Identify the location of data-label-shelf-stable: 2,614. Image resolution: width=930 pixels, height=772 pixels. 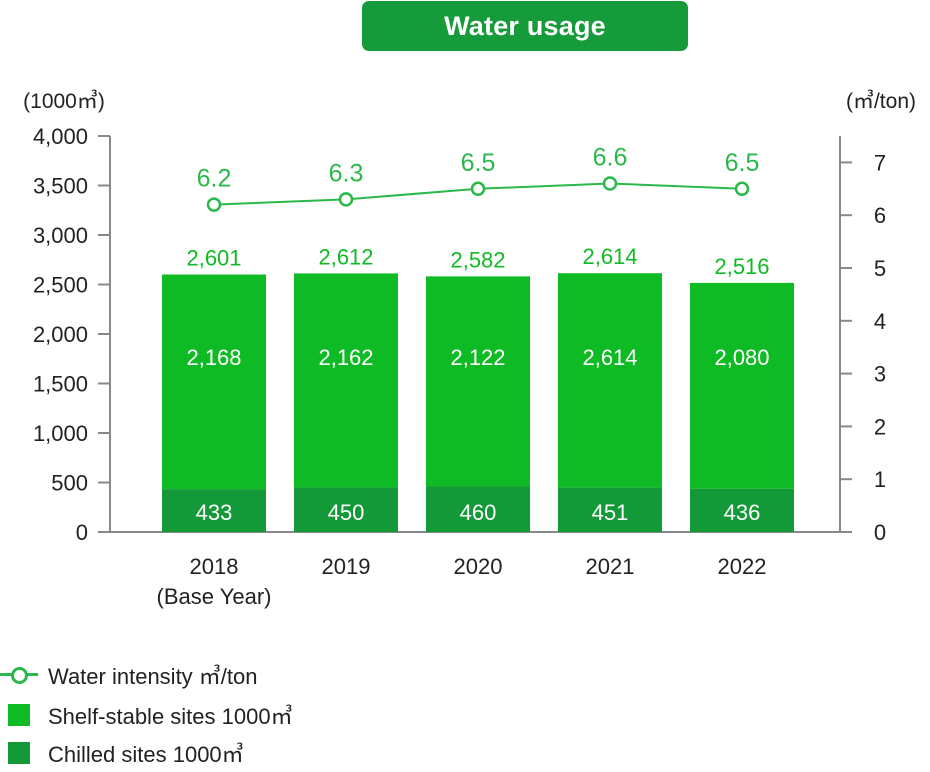
(609, 357).